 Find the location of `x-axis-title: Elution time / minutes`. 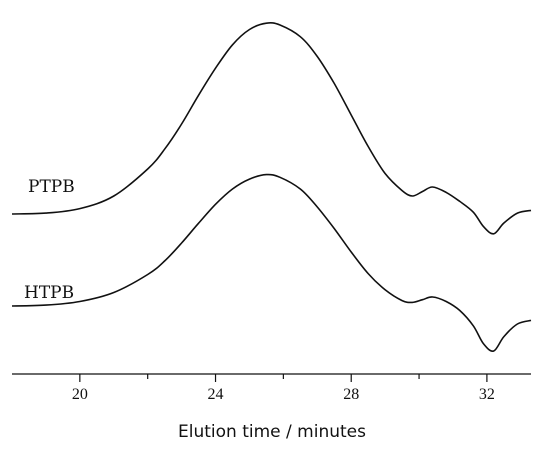

x-axis-title: Elution time / minutes is located at coordinates (272, 432).